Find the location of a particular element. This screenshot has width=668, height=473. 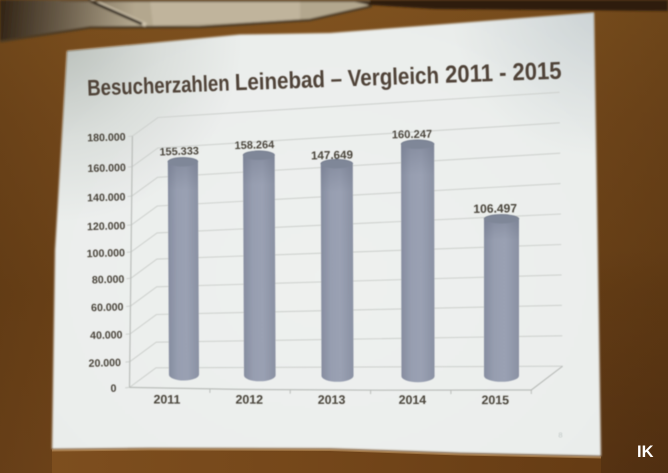

svg-text: 2015 is located at coordinates (495, 400).